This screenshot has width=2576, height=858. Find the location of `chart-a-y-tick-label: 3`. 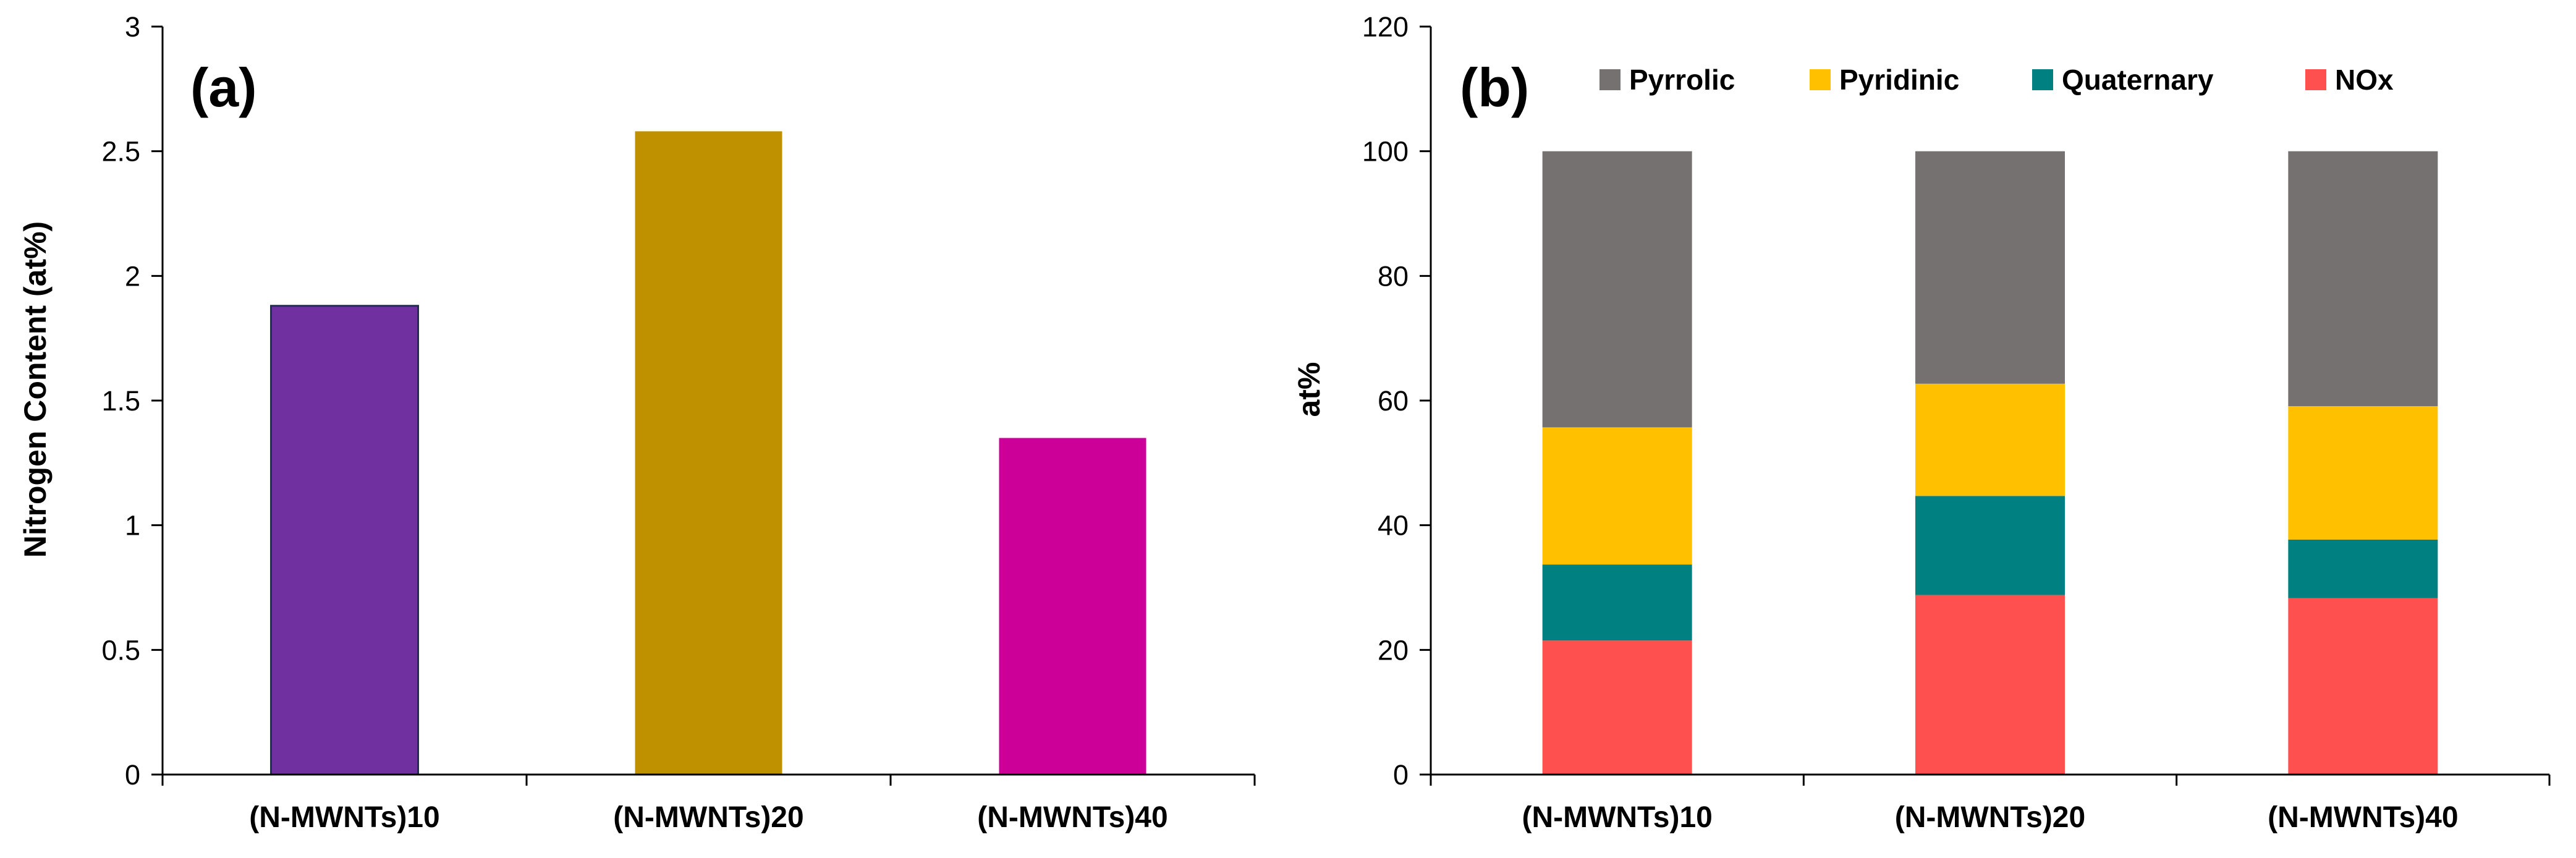

chart-a-y-tick-label: 3 is located at coordinates (132, 27).